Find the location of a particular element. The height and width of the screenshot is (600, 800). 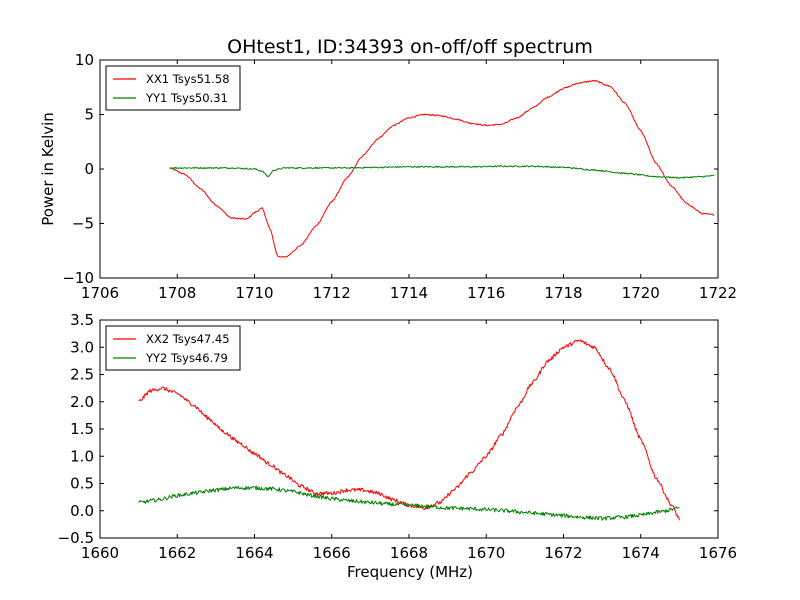

bottom-ytick-label: 2.0 is located at coordinates (82, 402).